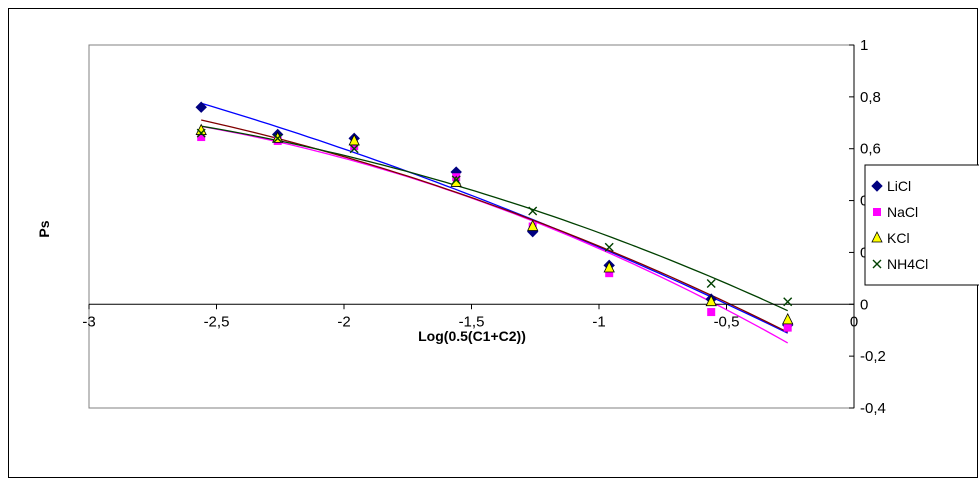  I want to click on legend-label-nacl: NaCl, so click(902, 212).